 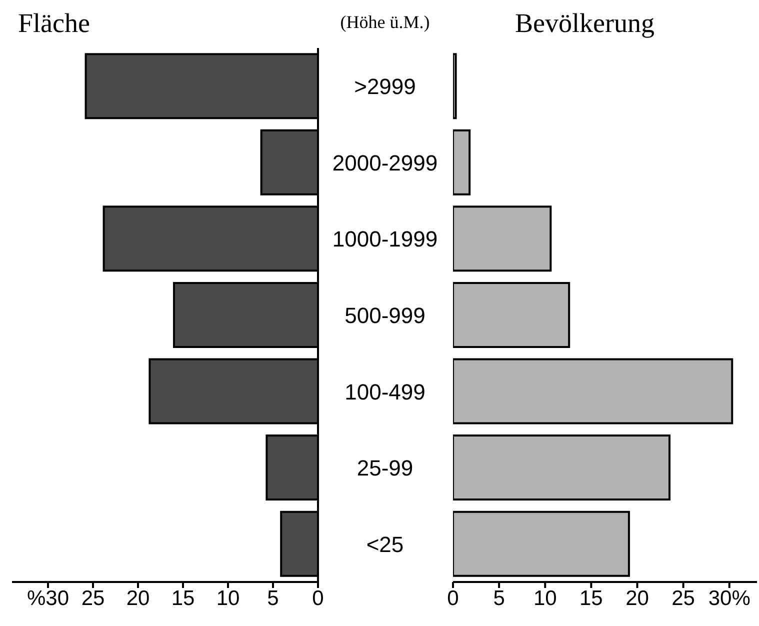 I want to click on x-tick-label: %30, so click(x=48, y=598).